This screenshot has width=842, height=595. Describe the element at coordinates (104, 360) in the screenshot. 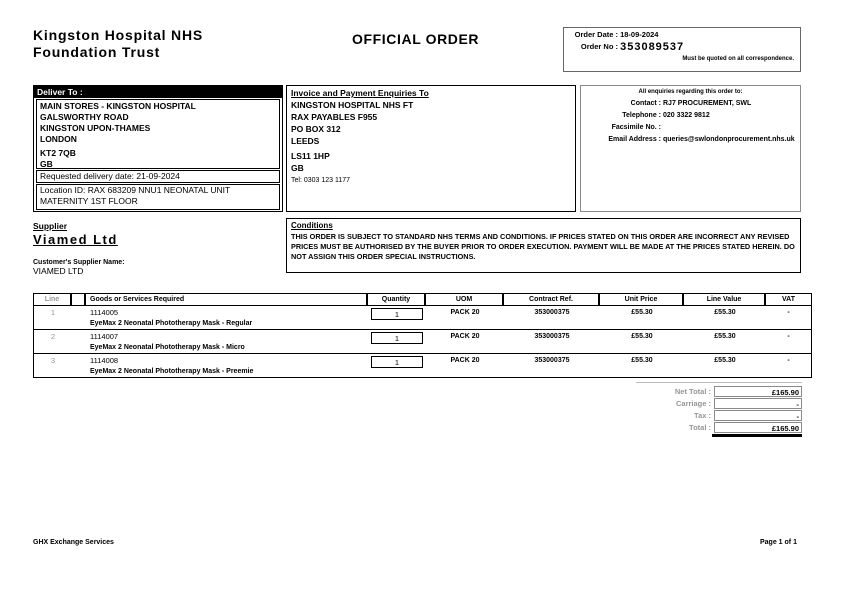

I see `row-product-code: 1114008` at that location.